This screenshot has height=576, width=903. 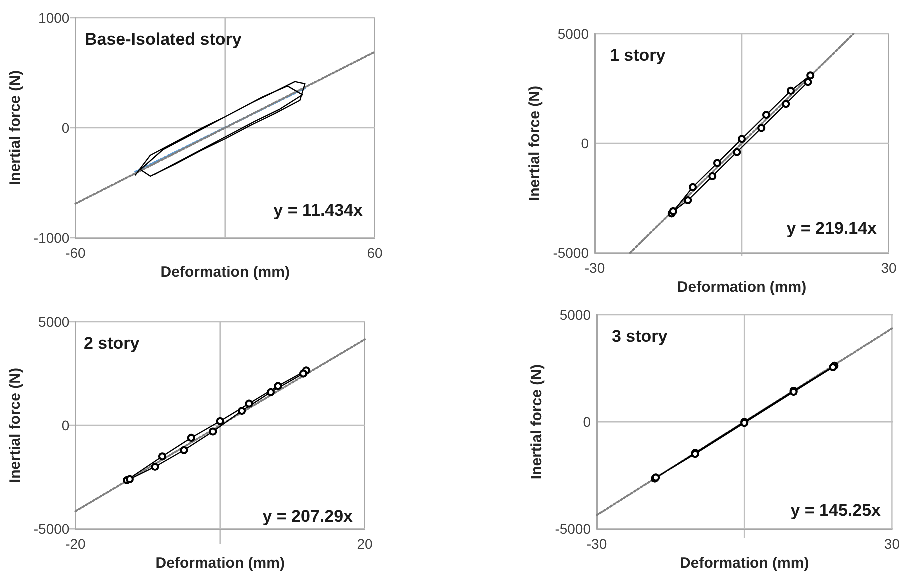 I want to click on text: 2 story, so click(x=112, y=343).